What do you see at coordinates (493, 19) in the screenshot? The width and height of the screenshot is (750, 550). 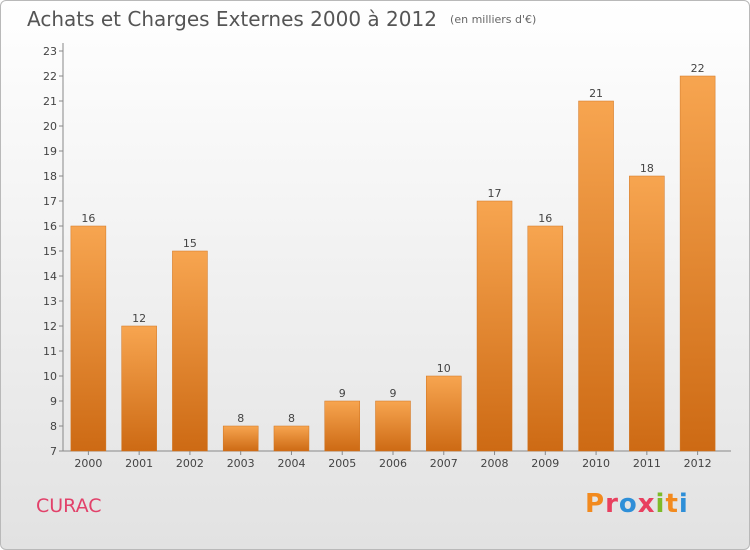 I see `chart-subtitle: (en milliers d'€)` at bounding box center [493, 19].